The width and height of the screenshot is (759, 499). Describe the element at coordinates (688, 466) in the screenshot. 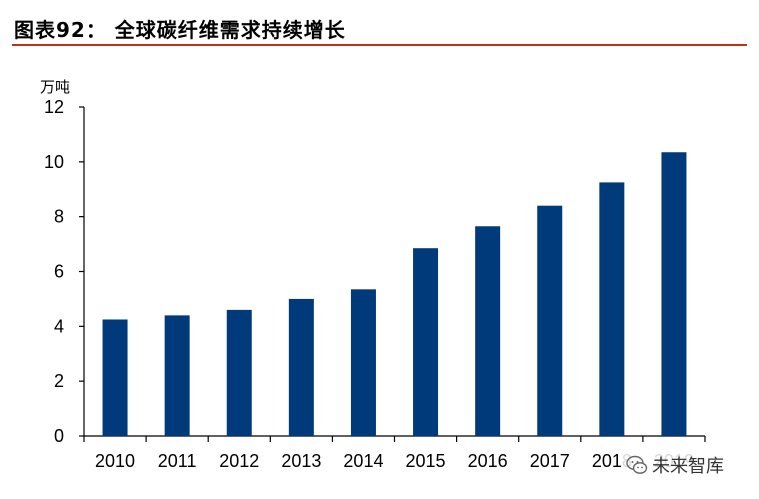

I see `watermark-text: 未来智库` at that location.